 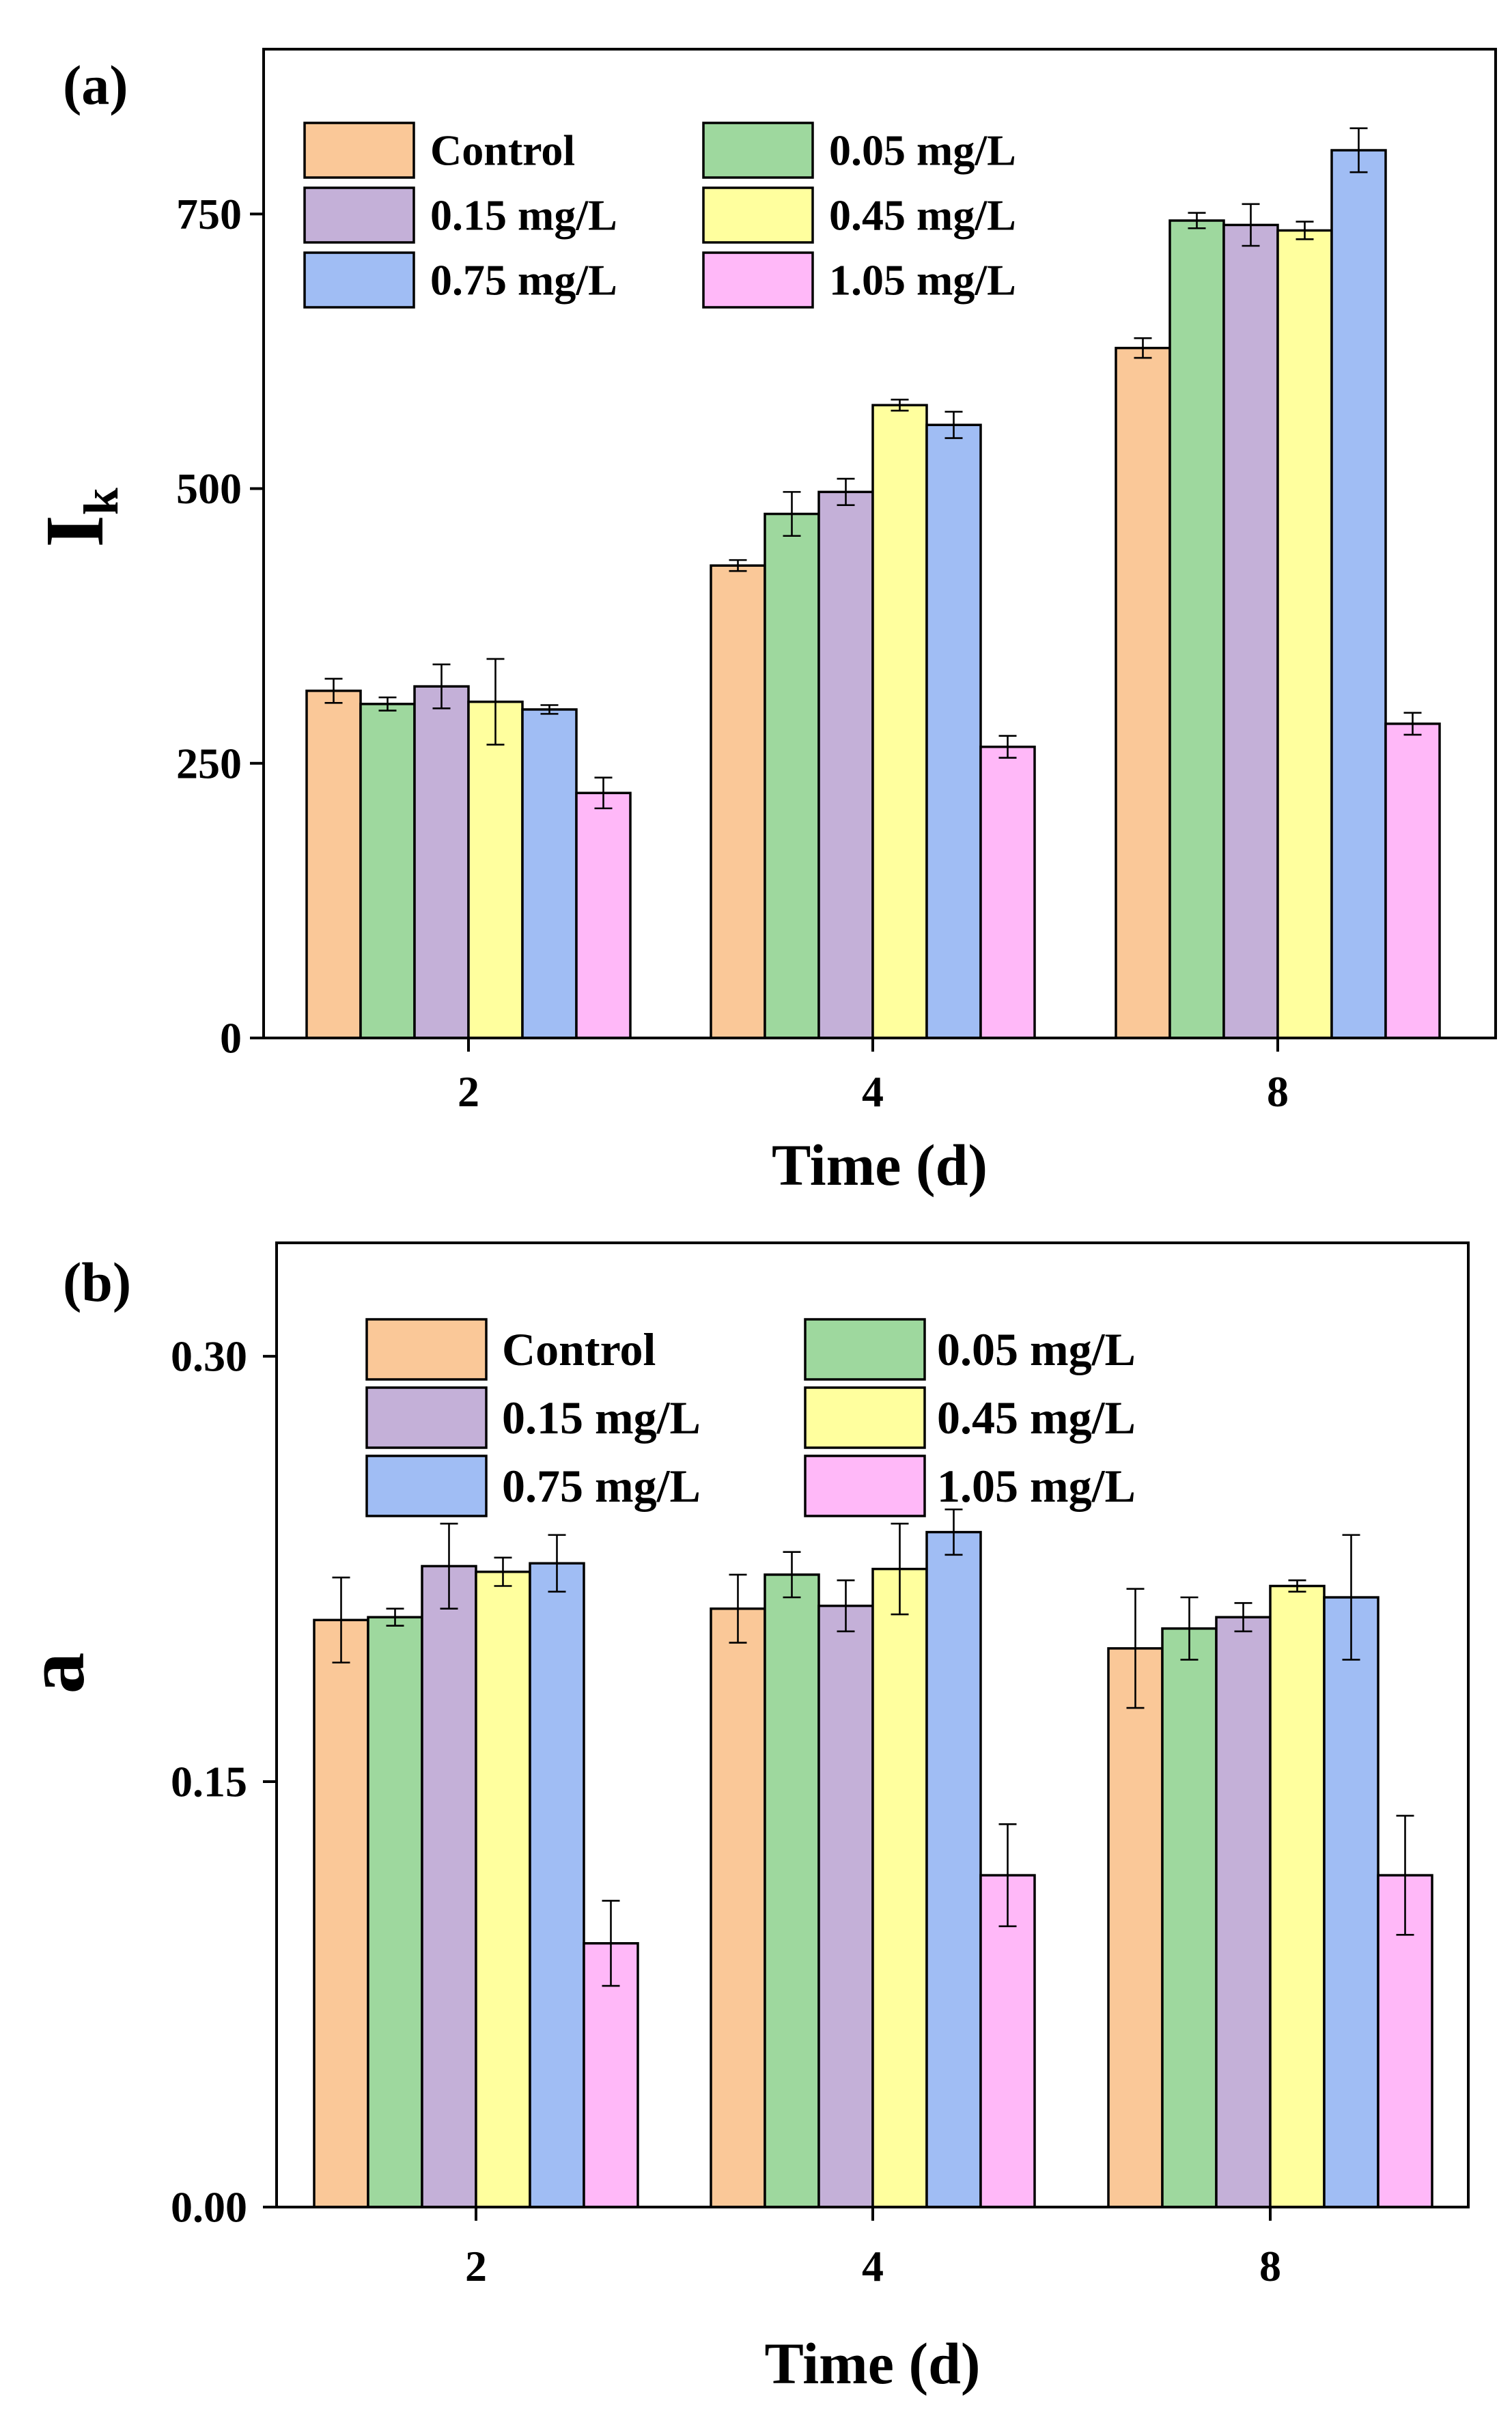 What do you see at coordinates (209, 488) in the screenshot?
I see `y-tick-label: 500` at bounding box center [209, 488].